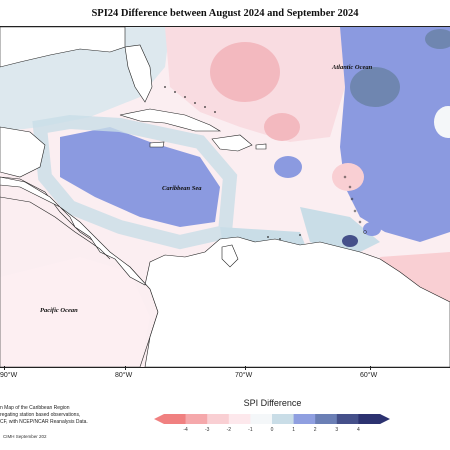 This screenshot has width=450, height=450. I want to click on pink-core-bahamas, so click(282, 127).